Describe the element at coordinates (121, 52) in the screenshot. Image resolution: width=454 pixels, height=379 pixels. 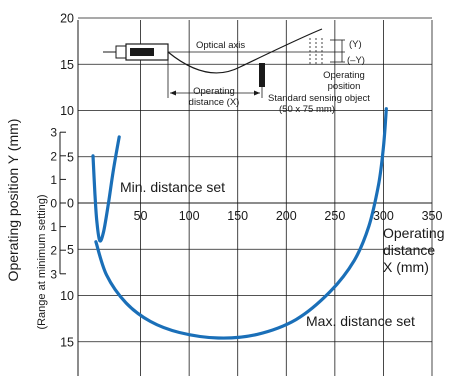
I see `emitter-body` at that location.